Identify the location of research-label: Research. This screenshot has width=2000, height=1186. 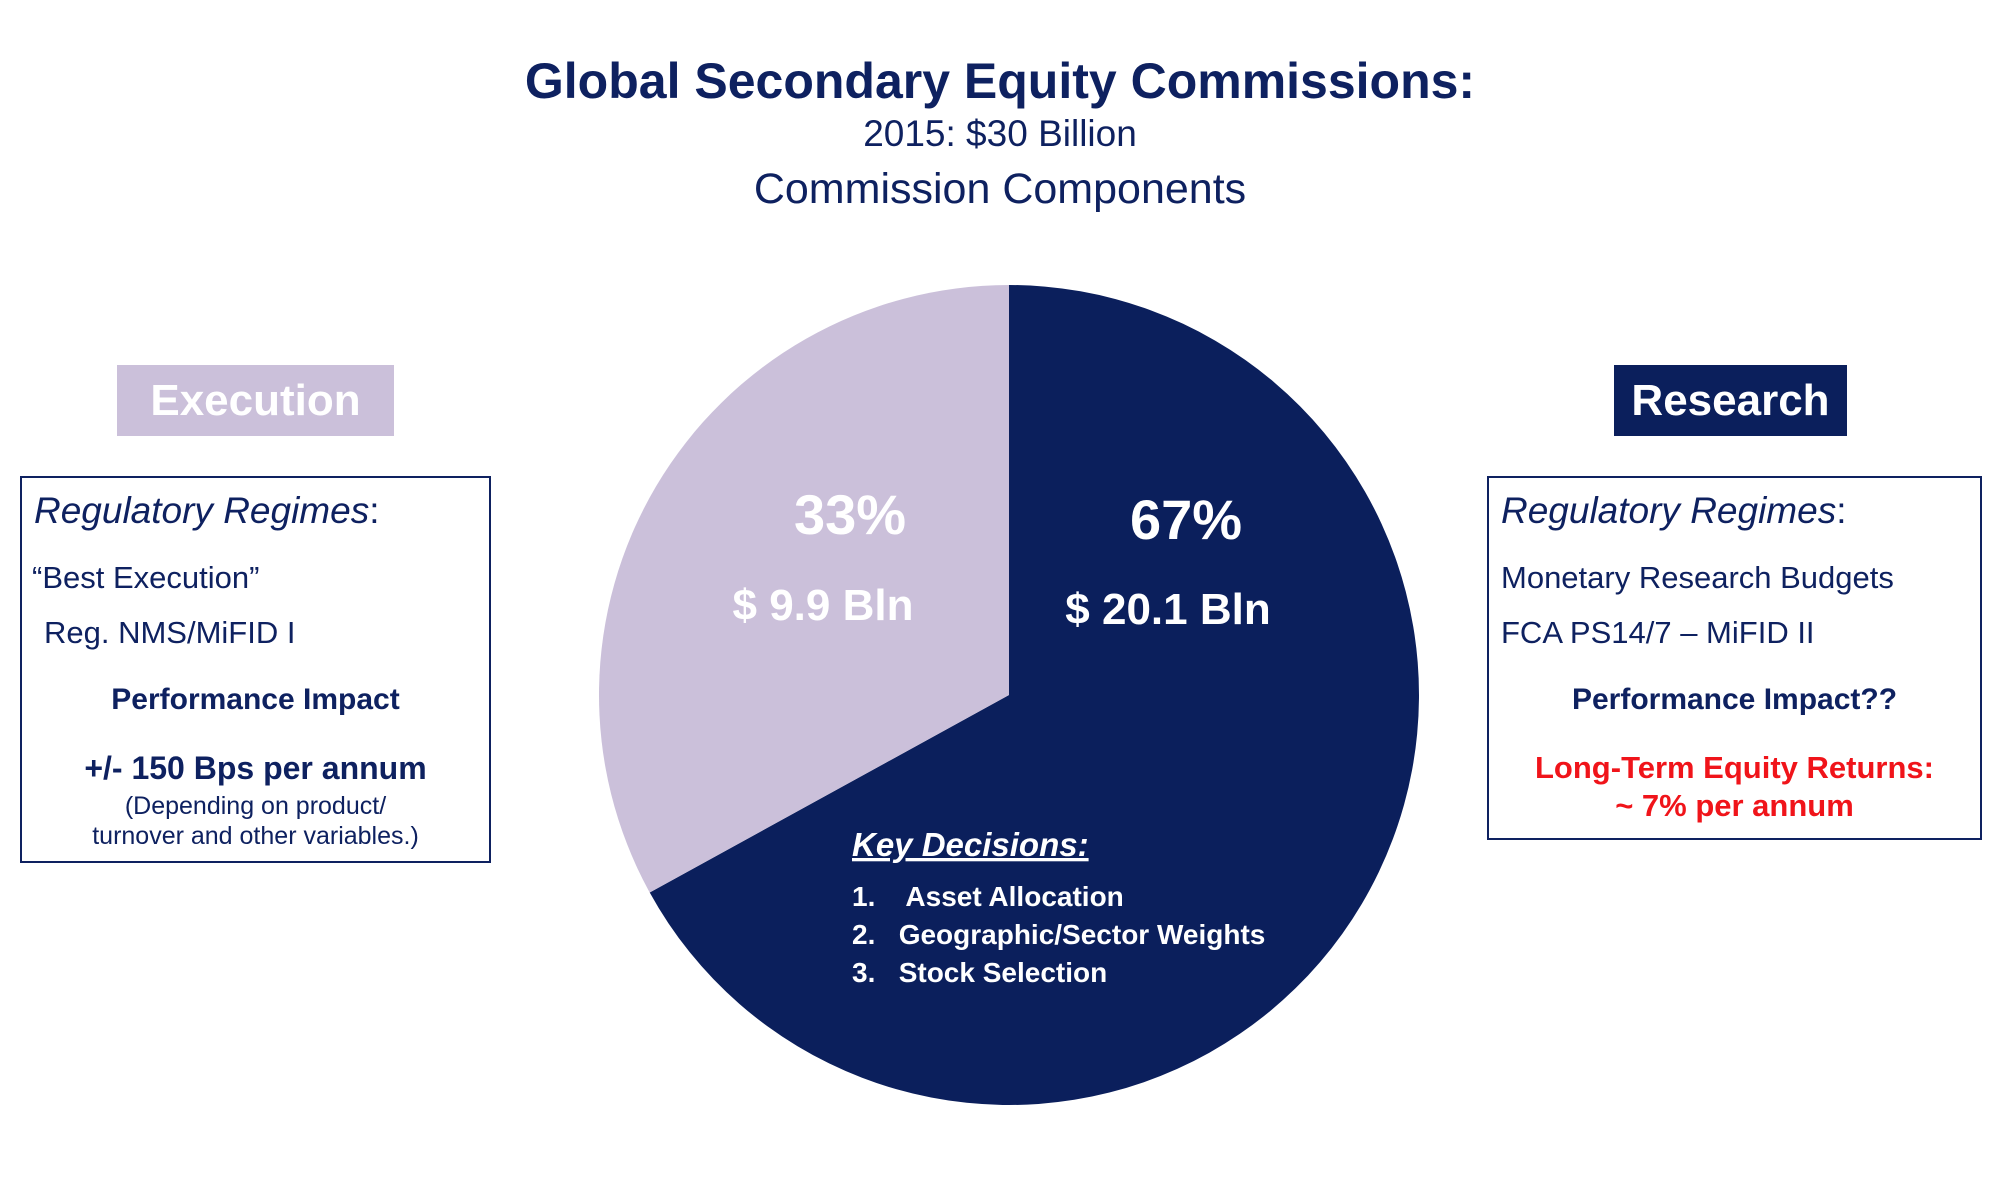
(1730, 400).